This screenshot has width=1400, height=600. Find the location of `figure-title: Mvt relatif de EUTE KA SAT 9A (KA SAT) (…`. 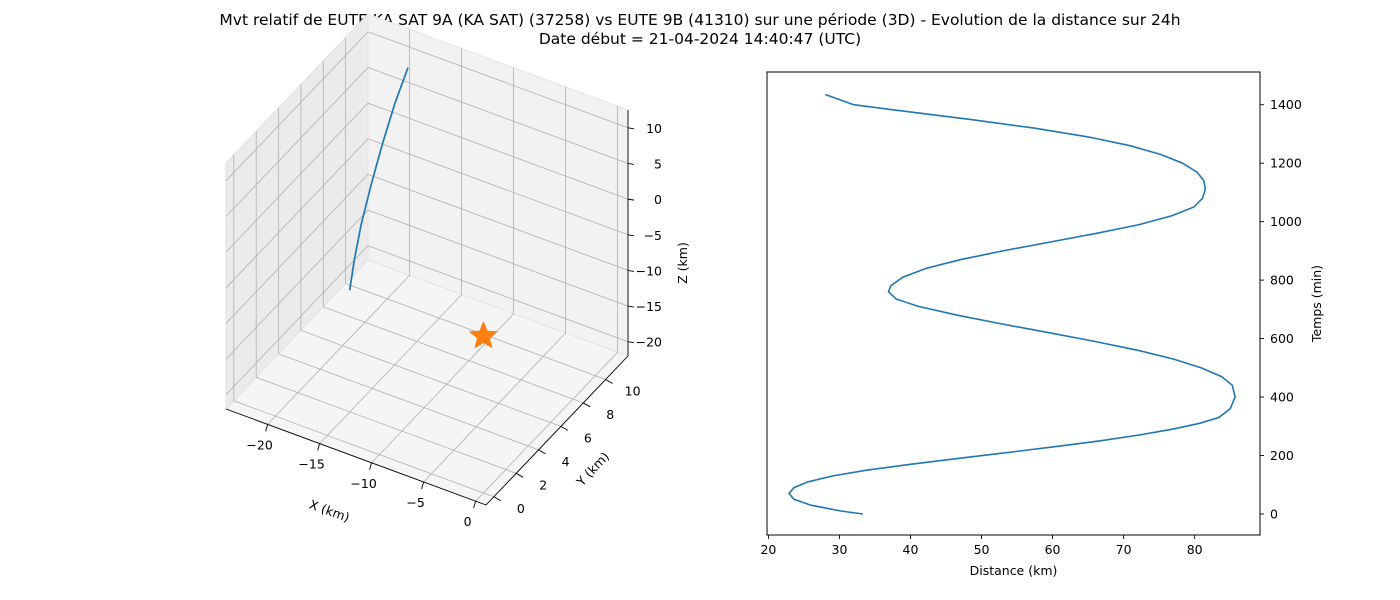

figure-title: Mvt relatif de EUTE KA SAT 9A (KA SAT) (… is located at coordinates (699, 20).